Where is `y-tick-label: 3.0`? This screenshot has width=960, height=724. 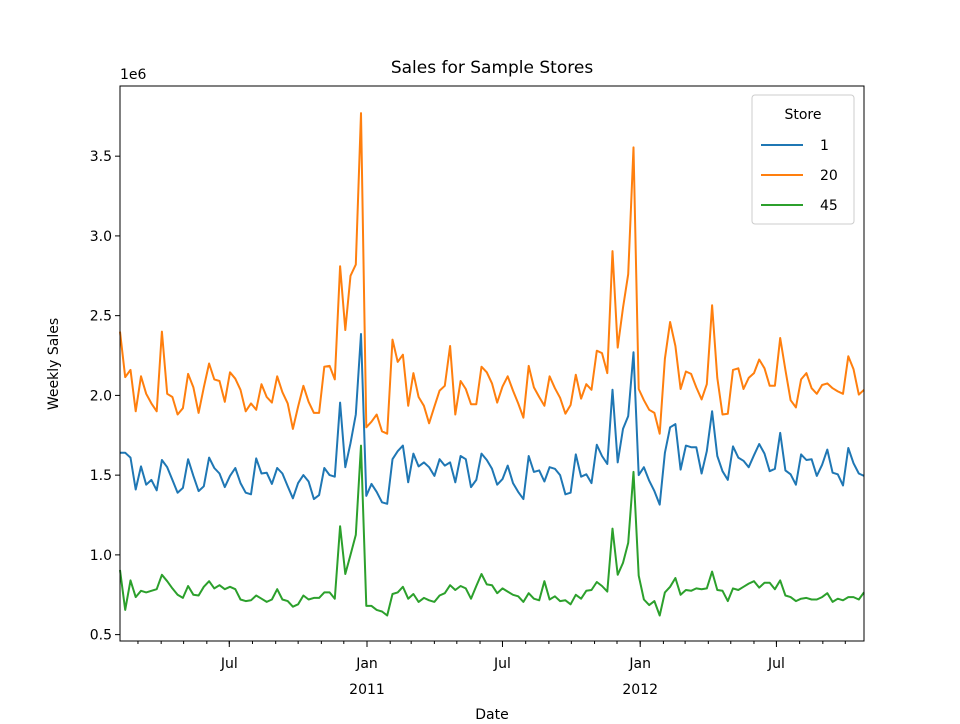
y-tick-label: 3.0 is located at coordinates (101, 237).